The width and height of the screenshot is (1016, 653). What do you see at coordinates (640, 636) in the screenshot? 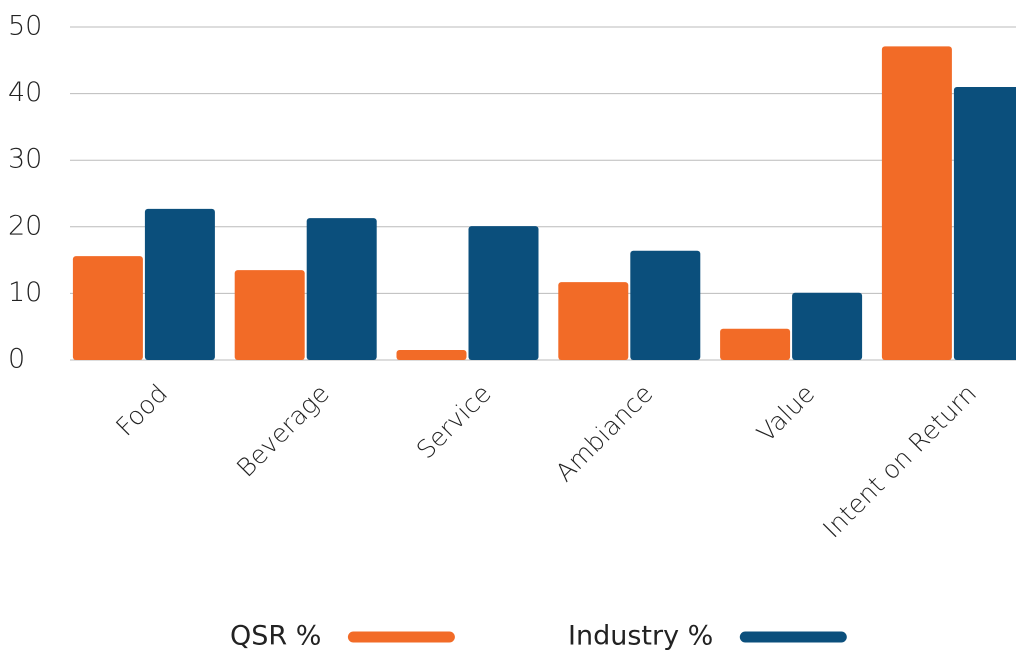
I see `legend-label: Industry %` at bounding box center [640, 636].